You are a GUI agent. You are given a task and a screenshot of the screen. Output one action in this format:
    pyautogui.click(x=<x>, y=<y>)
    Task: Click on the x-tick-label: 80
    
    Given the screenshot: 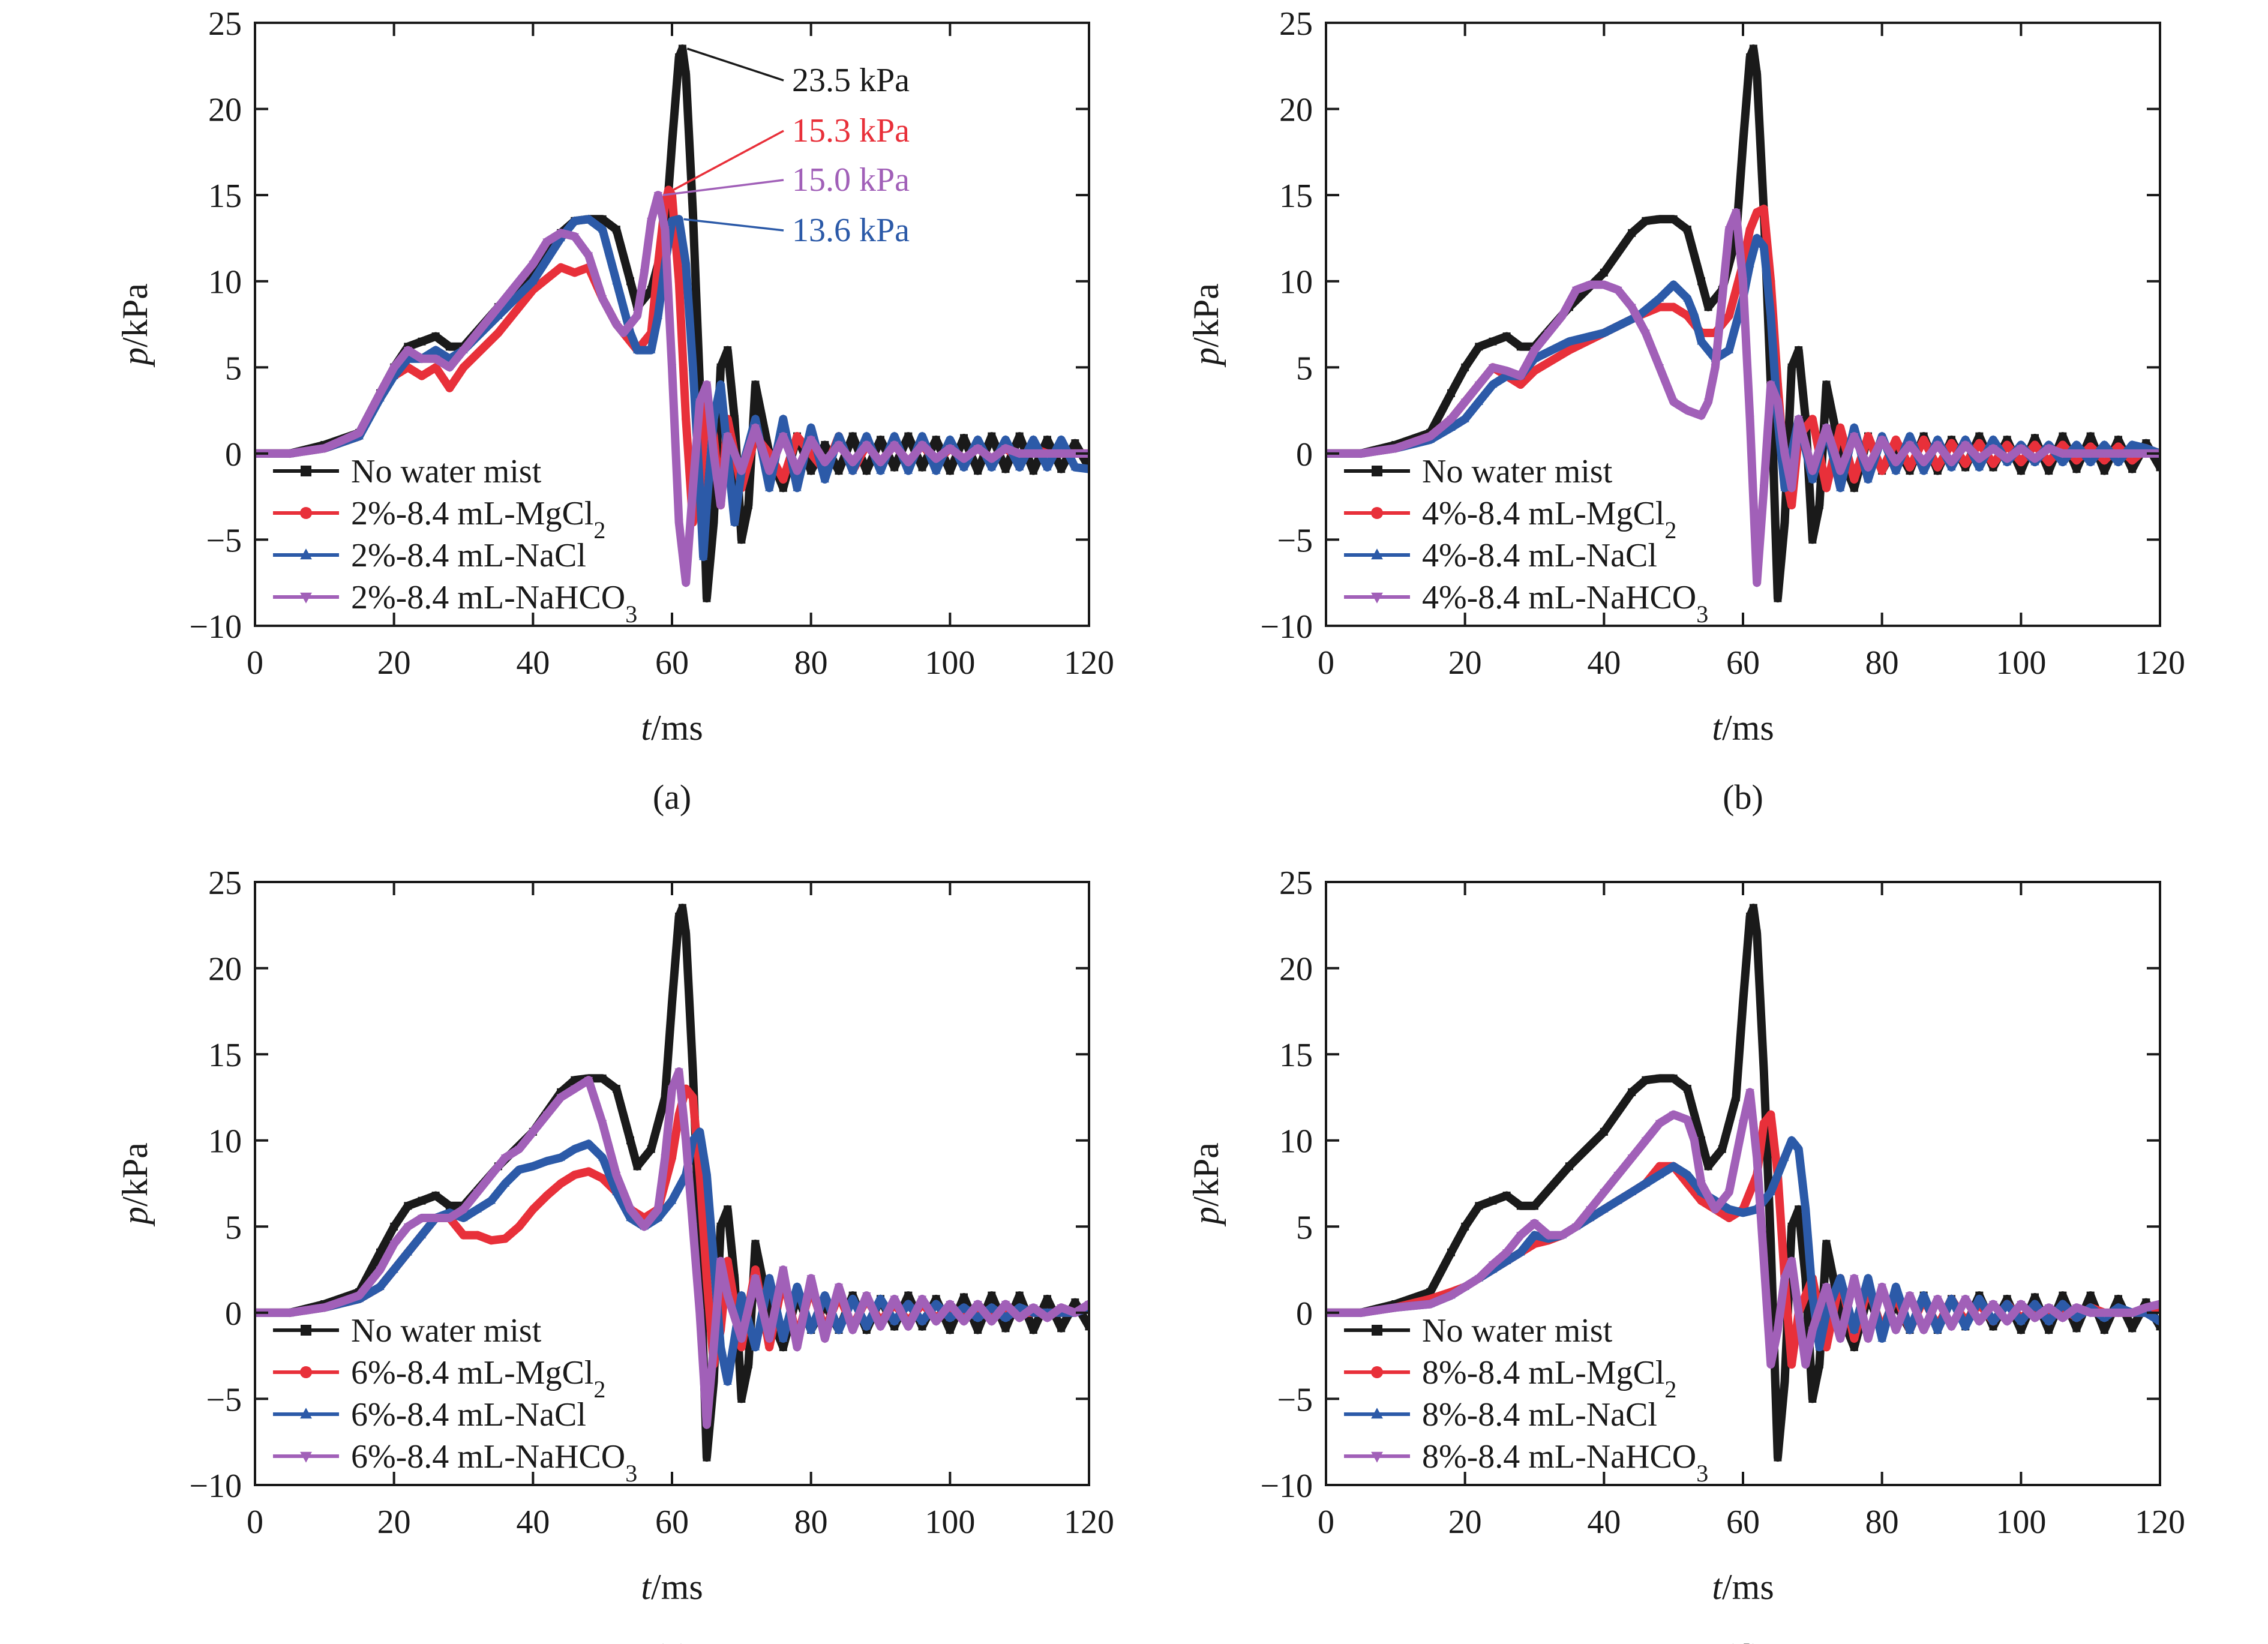 What is the action you would take?
    pyautogui.click(x=1882, y=663)
    